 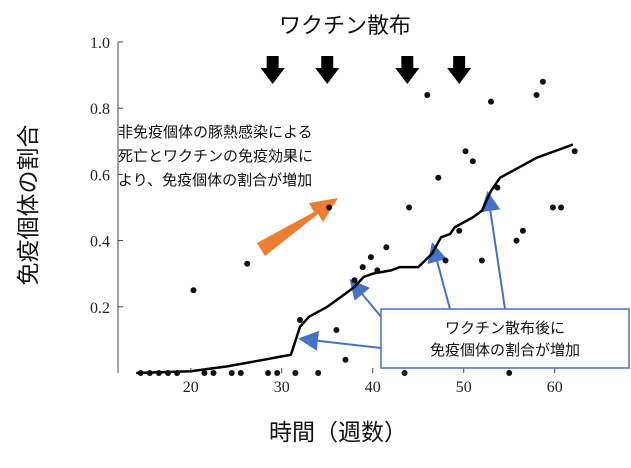 What do you see at coordinates (338, 433) in the screenshot?
I see `x-axis-label: 時間（週数）` at bounding box center [338, 433].